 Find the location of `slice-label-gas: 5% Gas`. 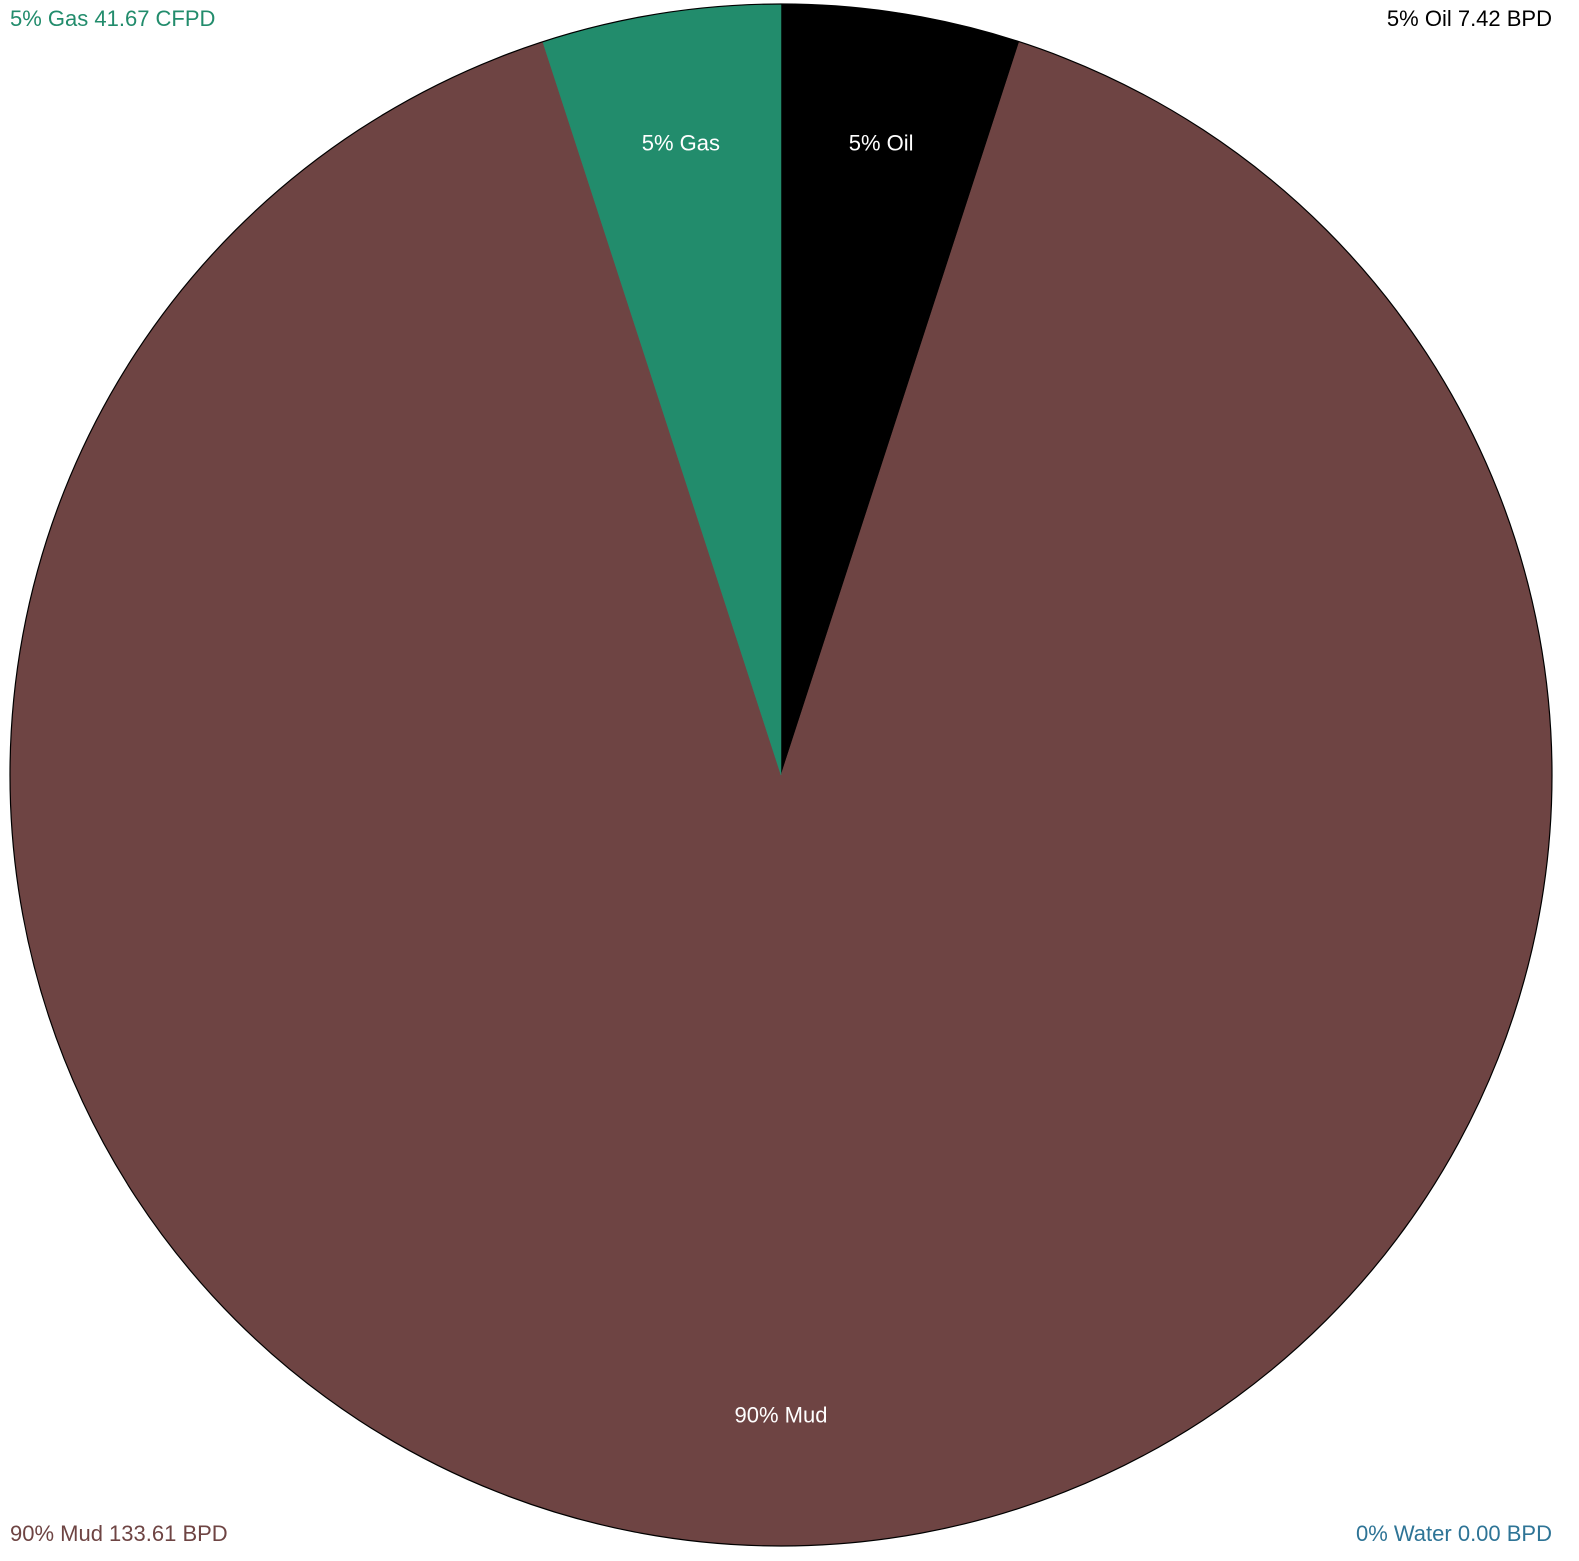

slice-label-gas: 5% Gas is located at coordinates (681, 142).